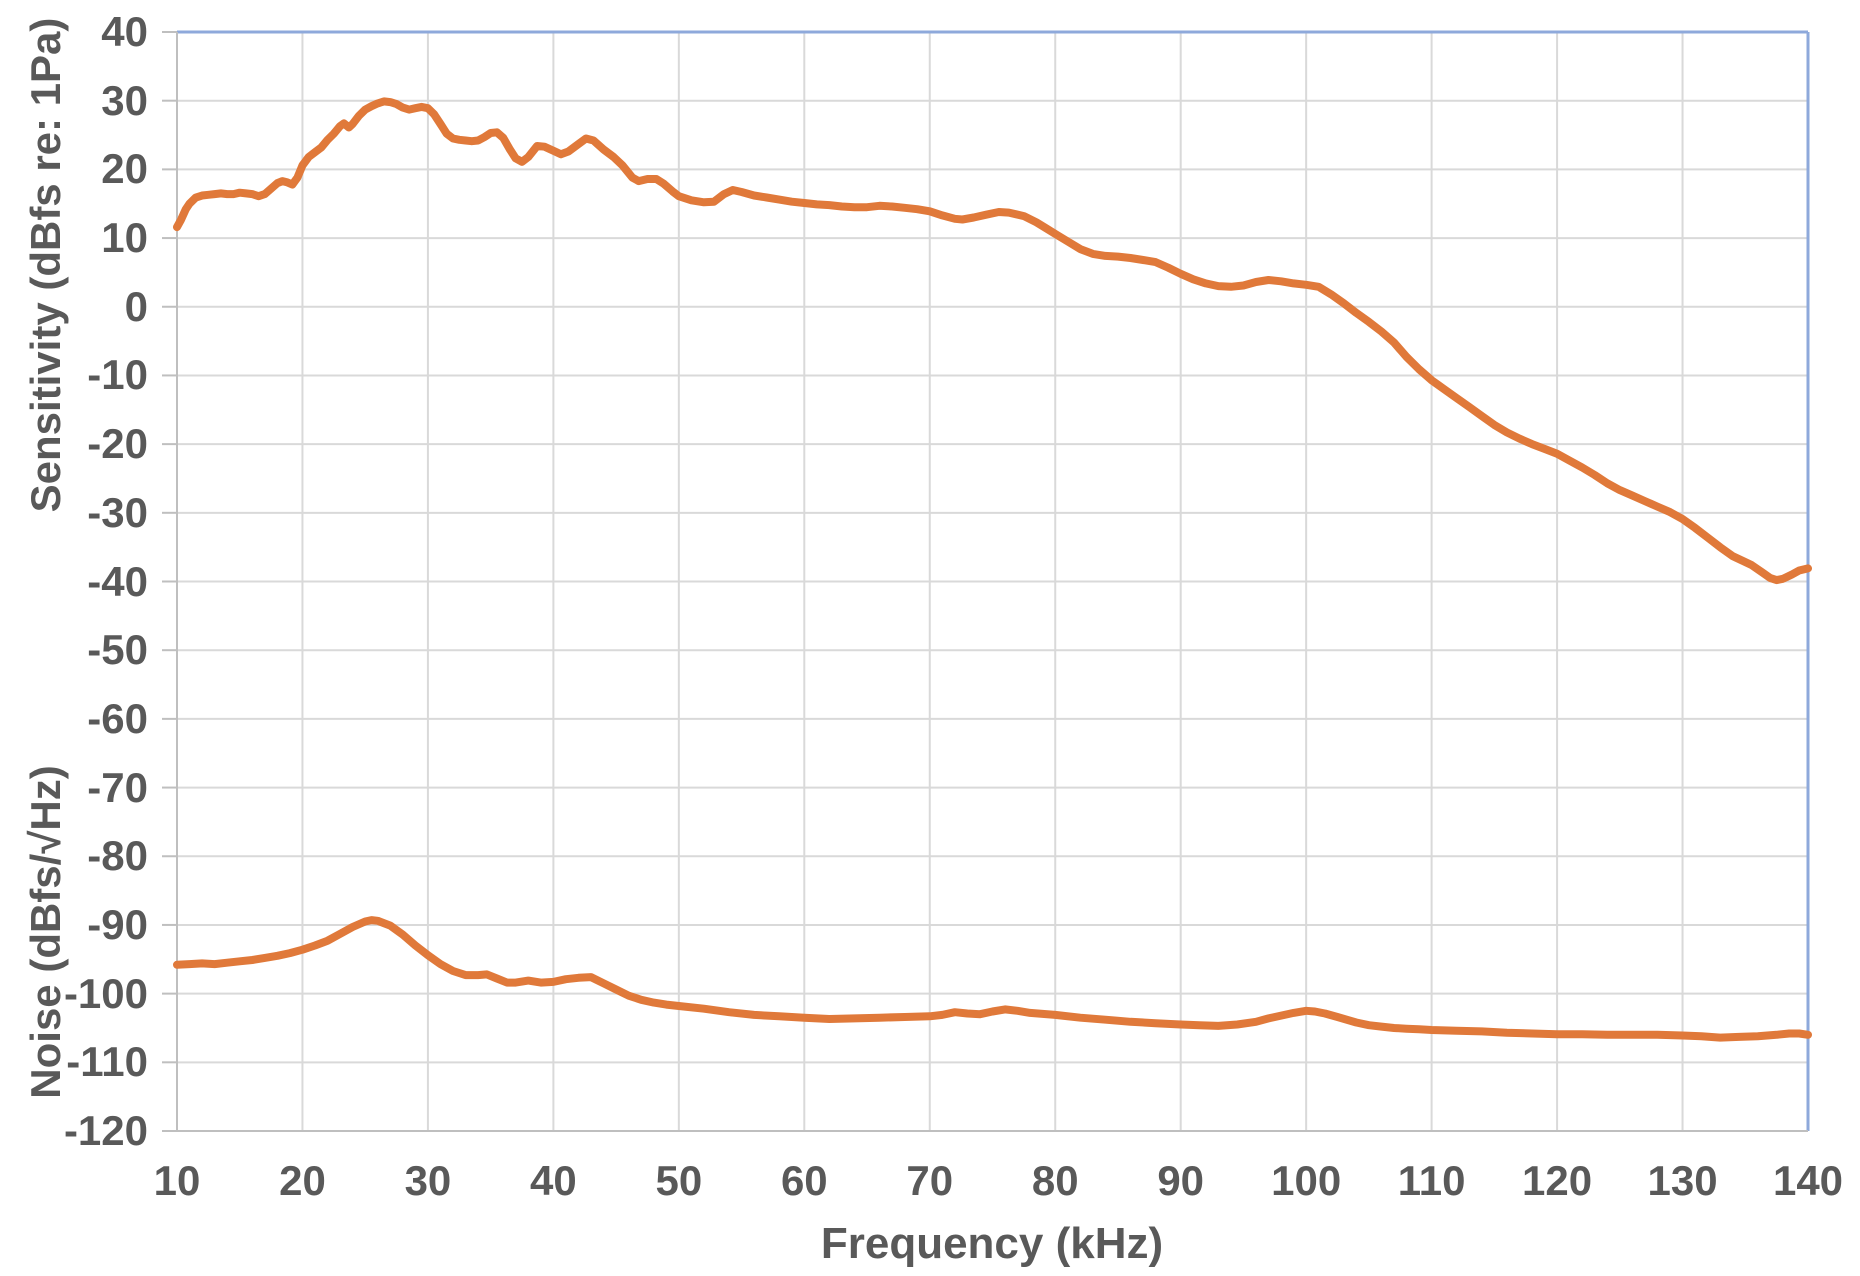 This screenshot has height=1276, width=1860. What do you see at coordinates (1682, 1180) in the screenshot?
I see `x-tick-label: 130` at bounding box center [1682, 1180].